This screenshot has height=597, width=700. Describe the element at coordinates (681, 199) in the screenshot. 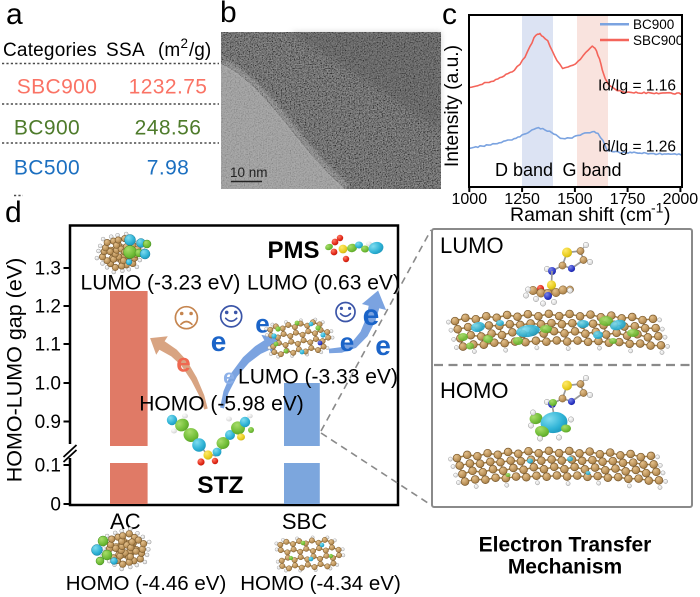

I see `svg-text: 2000` at that location.